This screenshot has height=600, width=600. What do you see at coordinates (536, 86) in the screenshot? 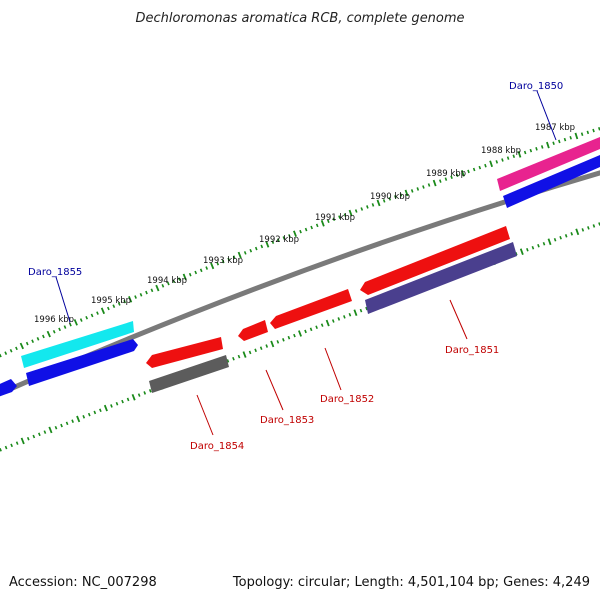
I see `gene-label-daro-1850: Daro_1850` at bounding box center [536, 86].